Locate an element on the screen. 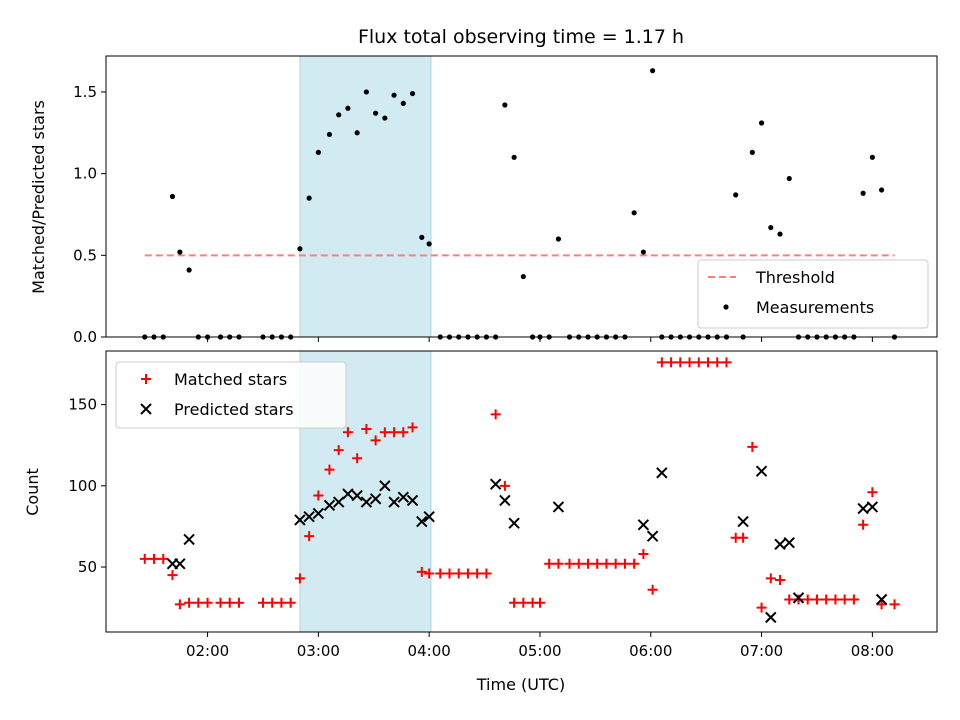  y-tick-label: 1.5 is located at coordinates (85, 92).